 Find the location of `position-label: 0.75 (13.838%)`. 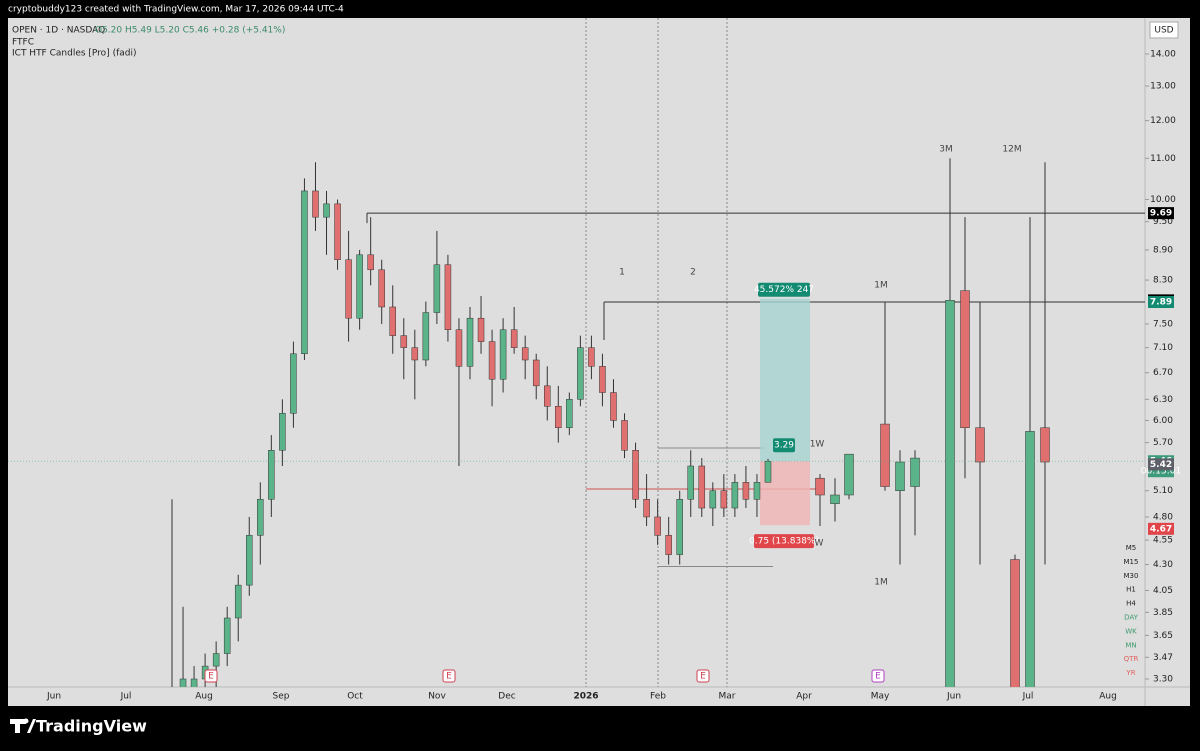

position-label: 0.75 (13.838%) is located at coordinates (784, 542).